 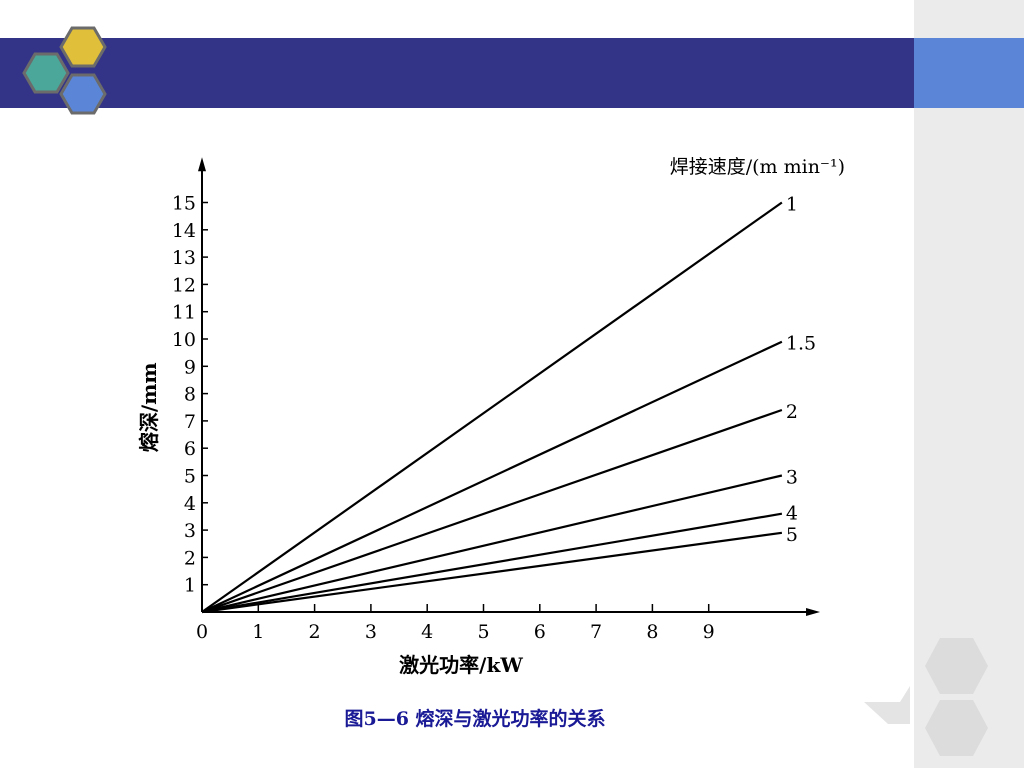 What do you see at coordinates (190, 367) in the screenshot?
I see `y-tick-label: 9` at bounding box center [190, 367].